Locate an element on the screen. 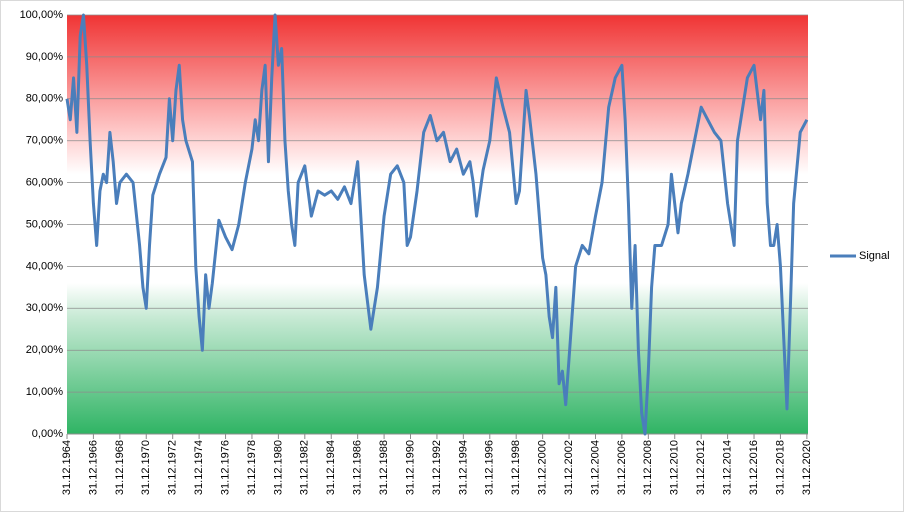 The image size is (905, 513). y-tick-label: 80,00% is located at coordinates (45, 99).